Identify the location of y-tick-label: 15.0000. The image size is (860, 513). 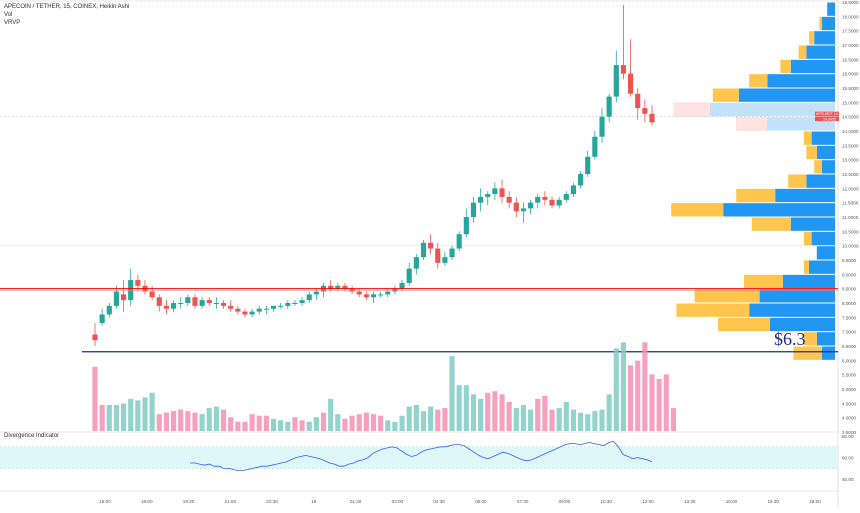
(850, 102).